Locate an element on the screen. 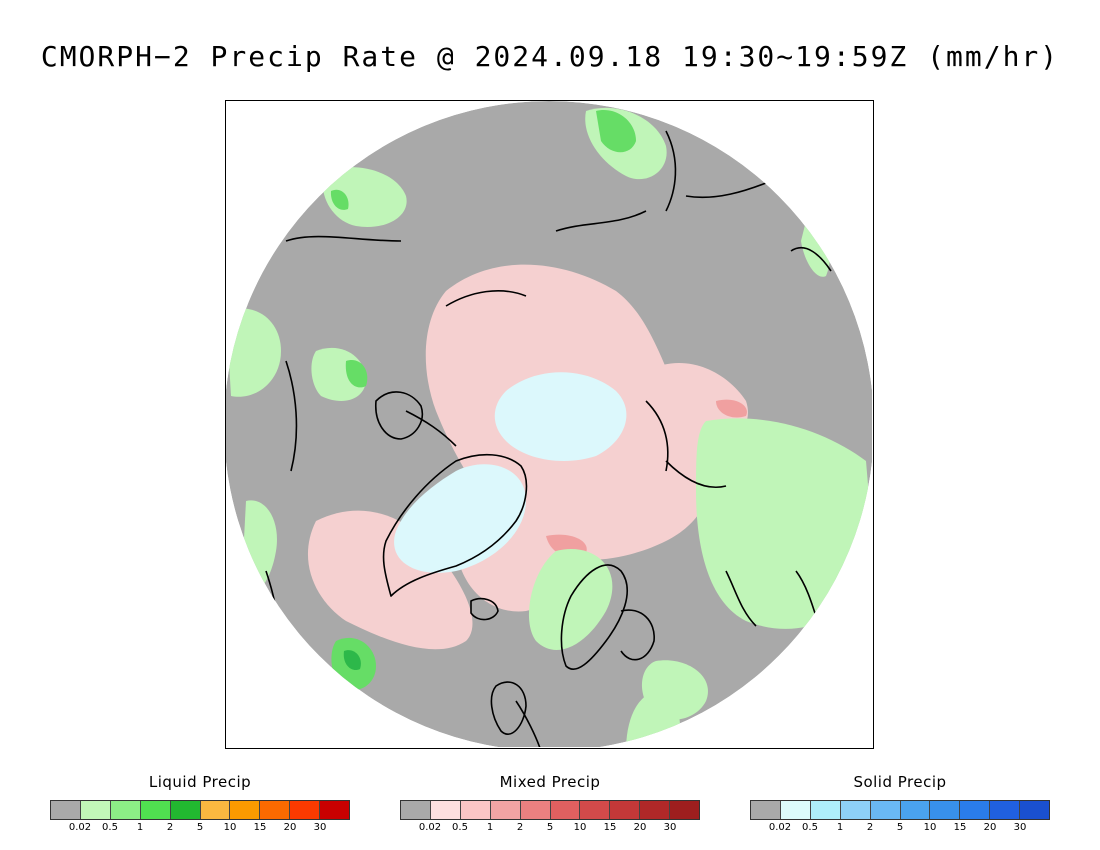  legend-solid: Solid Precip 0.02 0.5 1 2 5 10 15 20 30 is located at coordinates (900, 804).